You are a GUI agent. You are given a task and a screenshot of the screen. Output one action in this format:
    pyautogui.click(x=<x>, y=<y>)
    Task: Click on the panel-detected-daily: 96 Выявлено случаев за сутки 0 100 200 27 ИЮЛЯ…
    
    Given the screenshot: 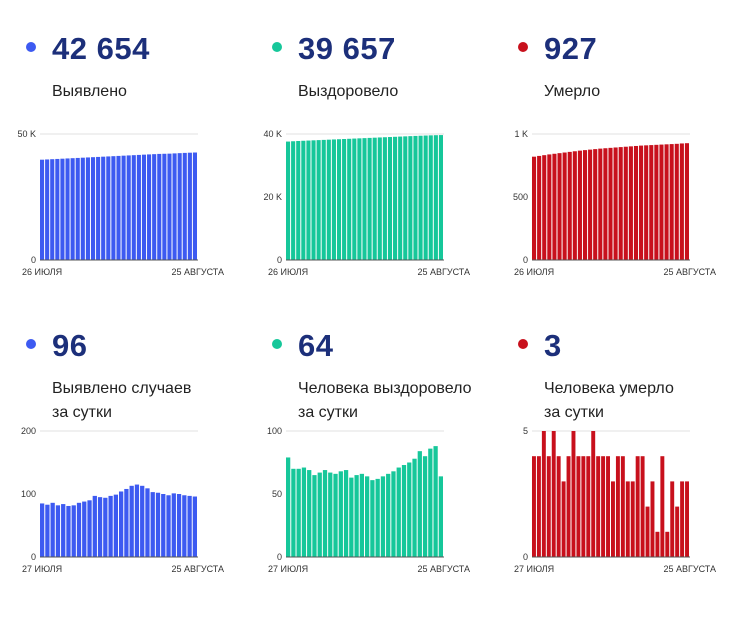 What is the action you would take?
    pyautogui.click(x=136, y=472)
    